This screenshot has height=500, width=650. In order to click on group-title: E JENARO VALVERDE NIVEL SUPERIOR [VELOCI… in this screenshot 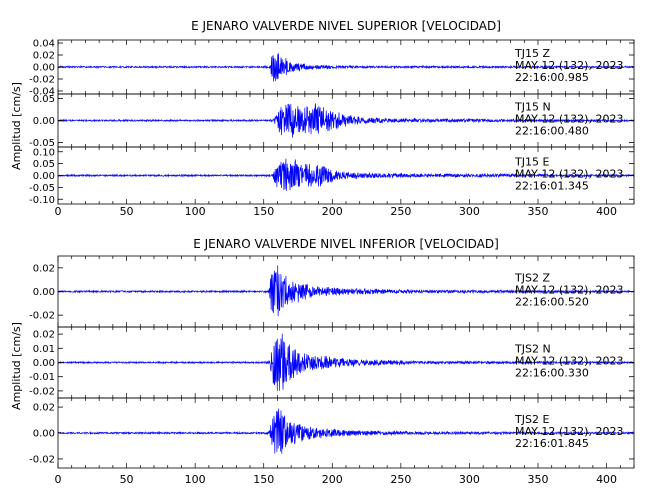, I will do `click(346, 26)`.